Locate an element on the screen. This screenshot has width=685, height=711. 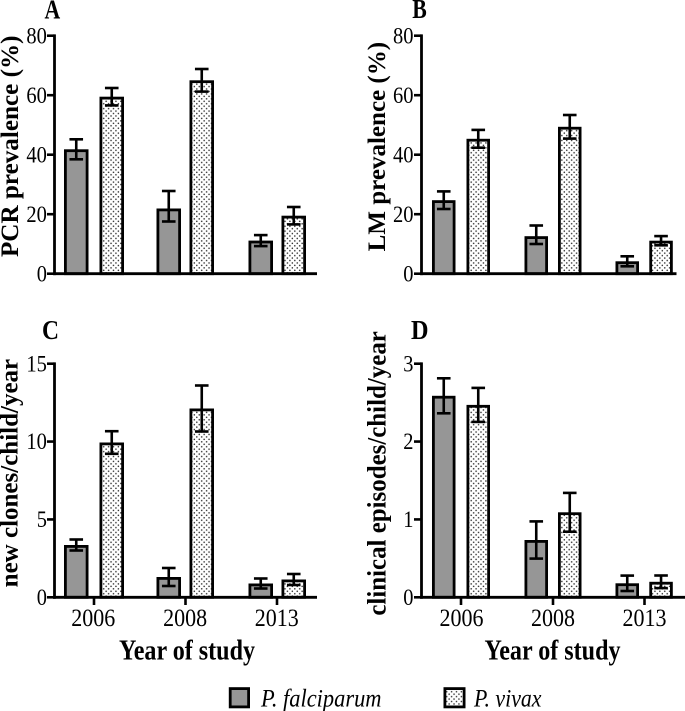
svg-text: 3 is located at coordinates (408, 363).